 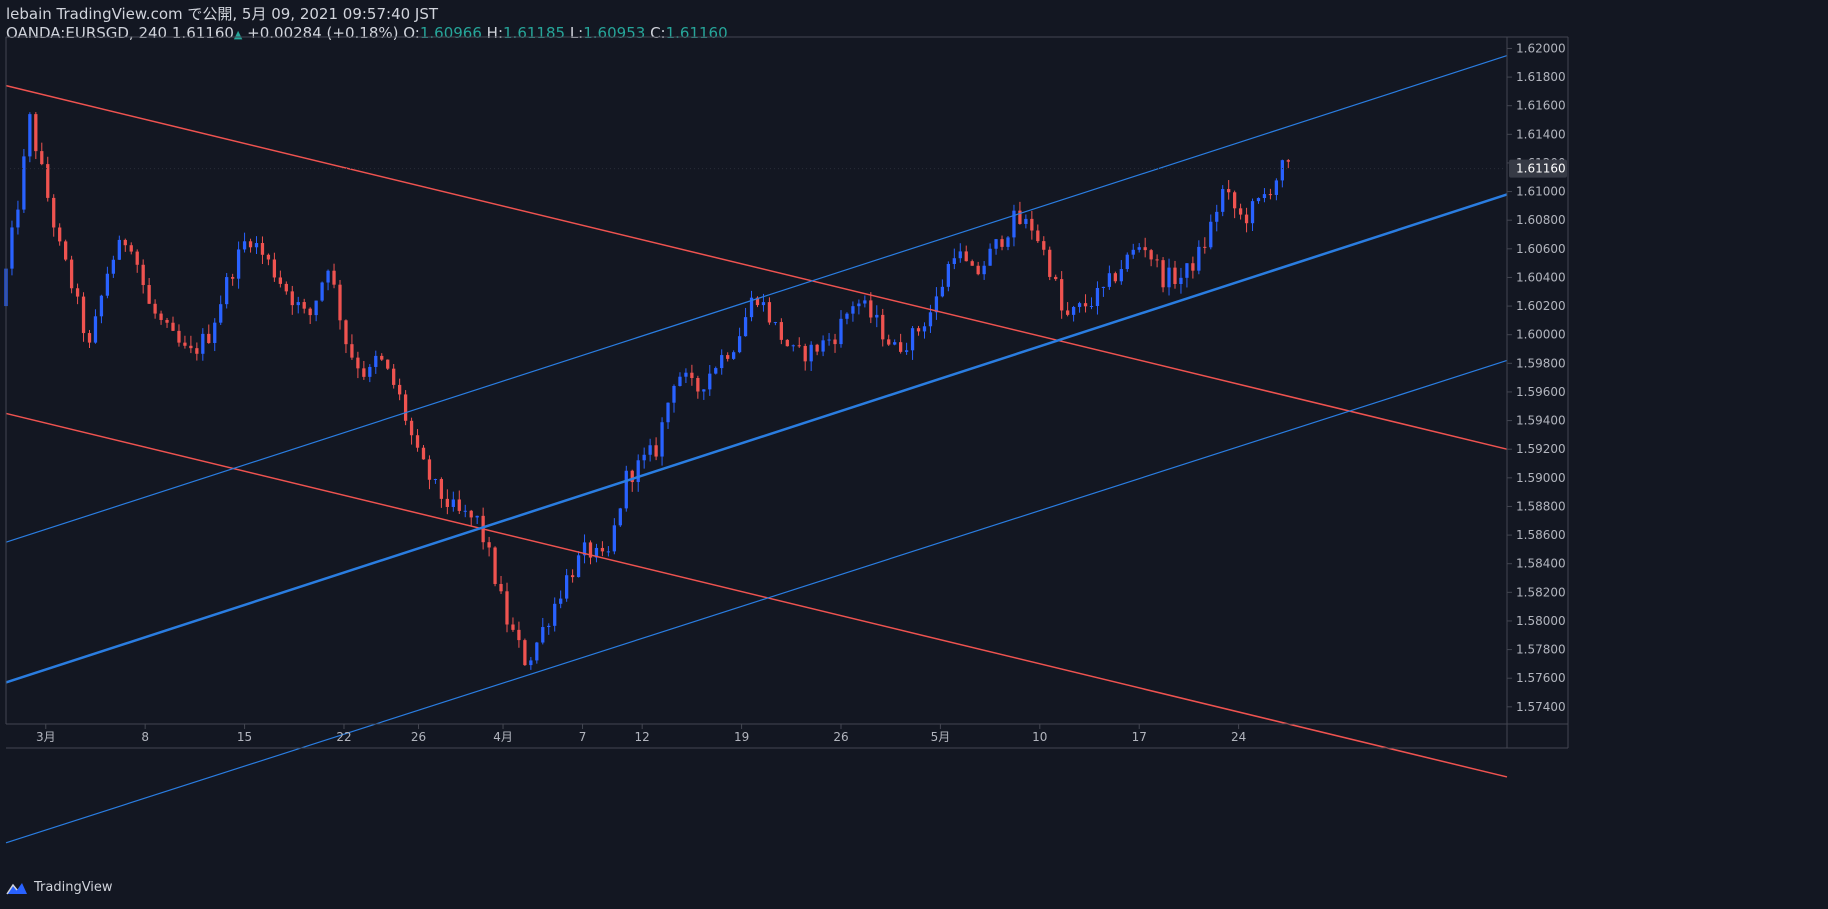 What do you see at coordinates (1541, 77) in the screenshot?
I see `price-tick-label: 1.61800` at bounding box center [1541, 77].